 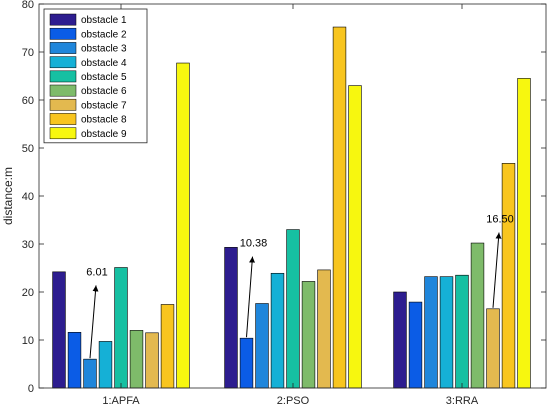 What do you see at coordinates (500, 220) in the screenshot?
I see `annotation-label-3: 16.50` at bounding box center [500, 220].